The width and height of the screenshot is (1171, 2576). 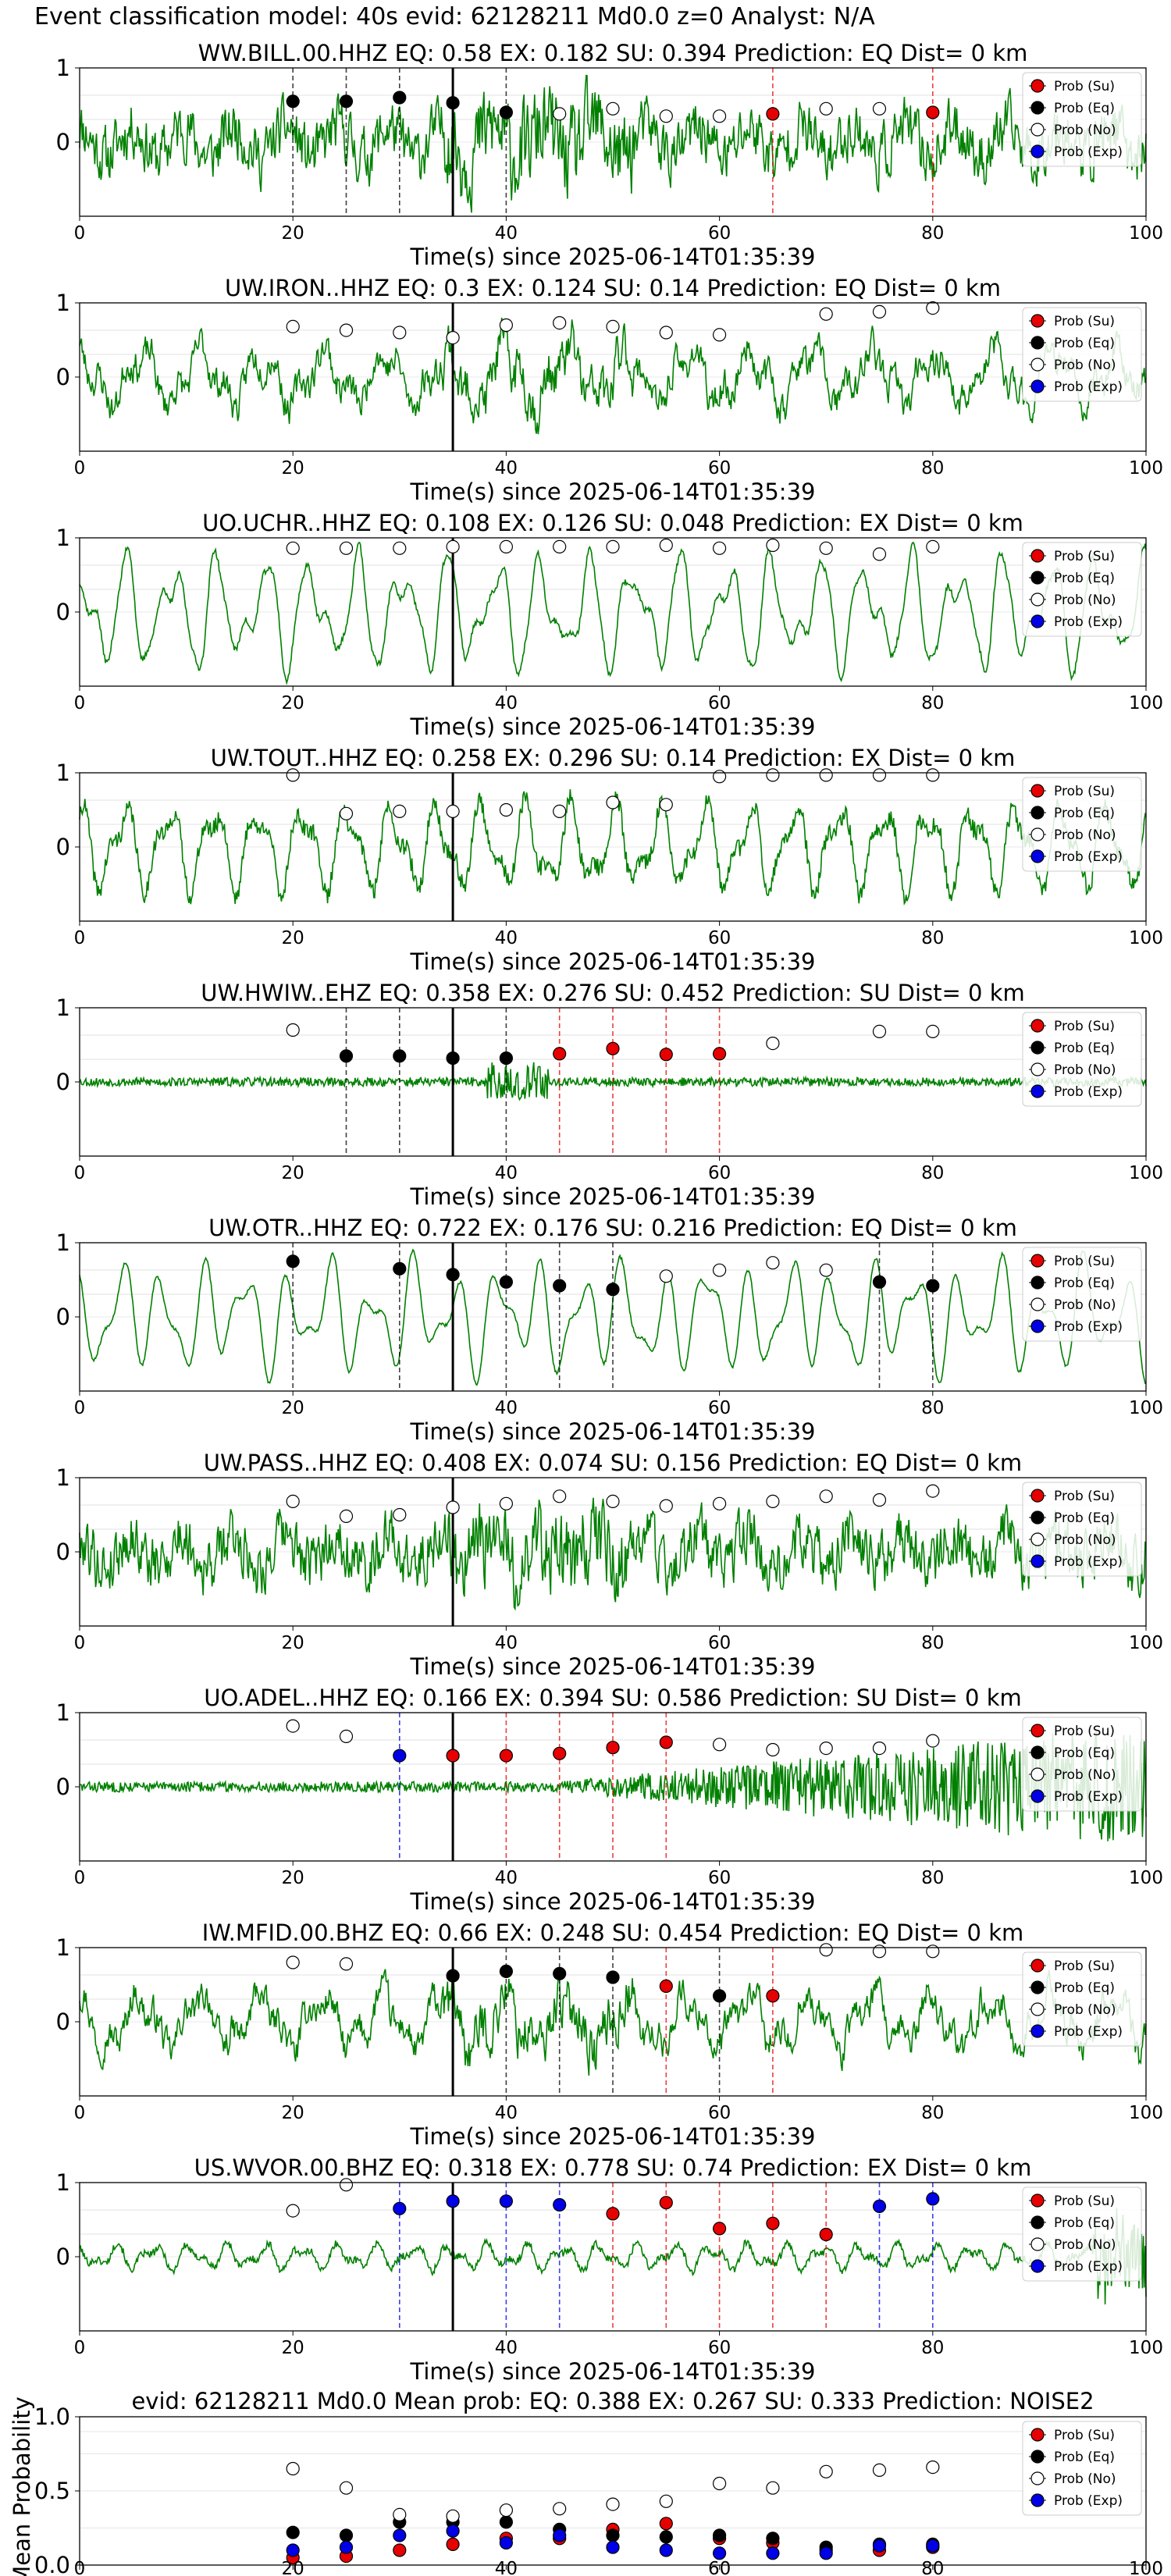 What do you see at coordinates (613, 1666) in the screenshot?
I see `x-axis-label: Time(s) since 2025-06-14T01:35:39` at bounding box center [613, 1666].